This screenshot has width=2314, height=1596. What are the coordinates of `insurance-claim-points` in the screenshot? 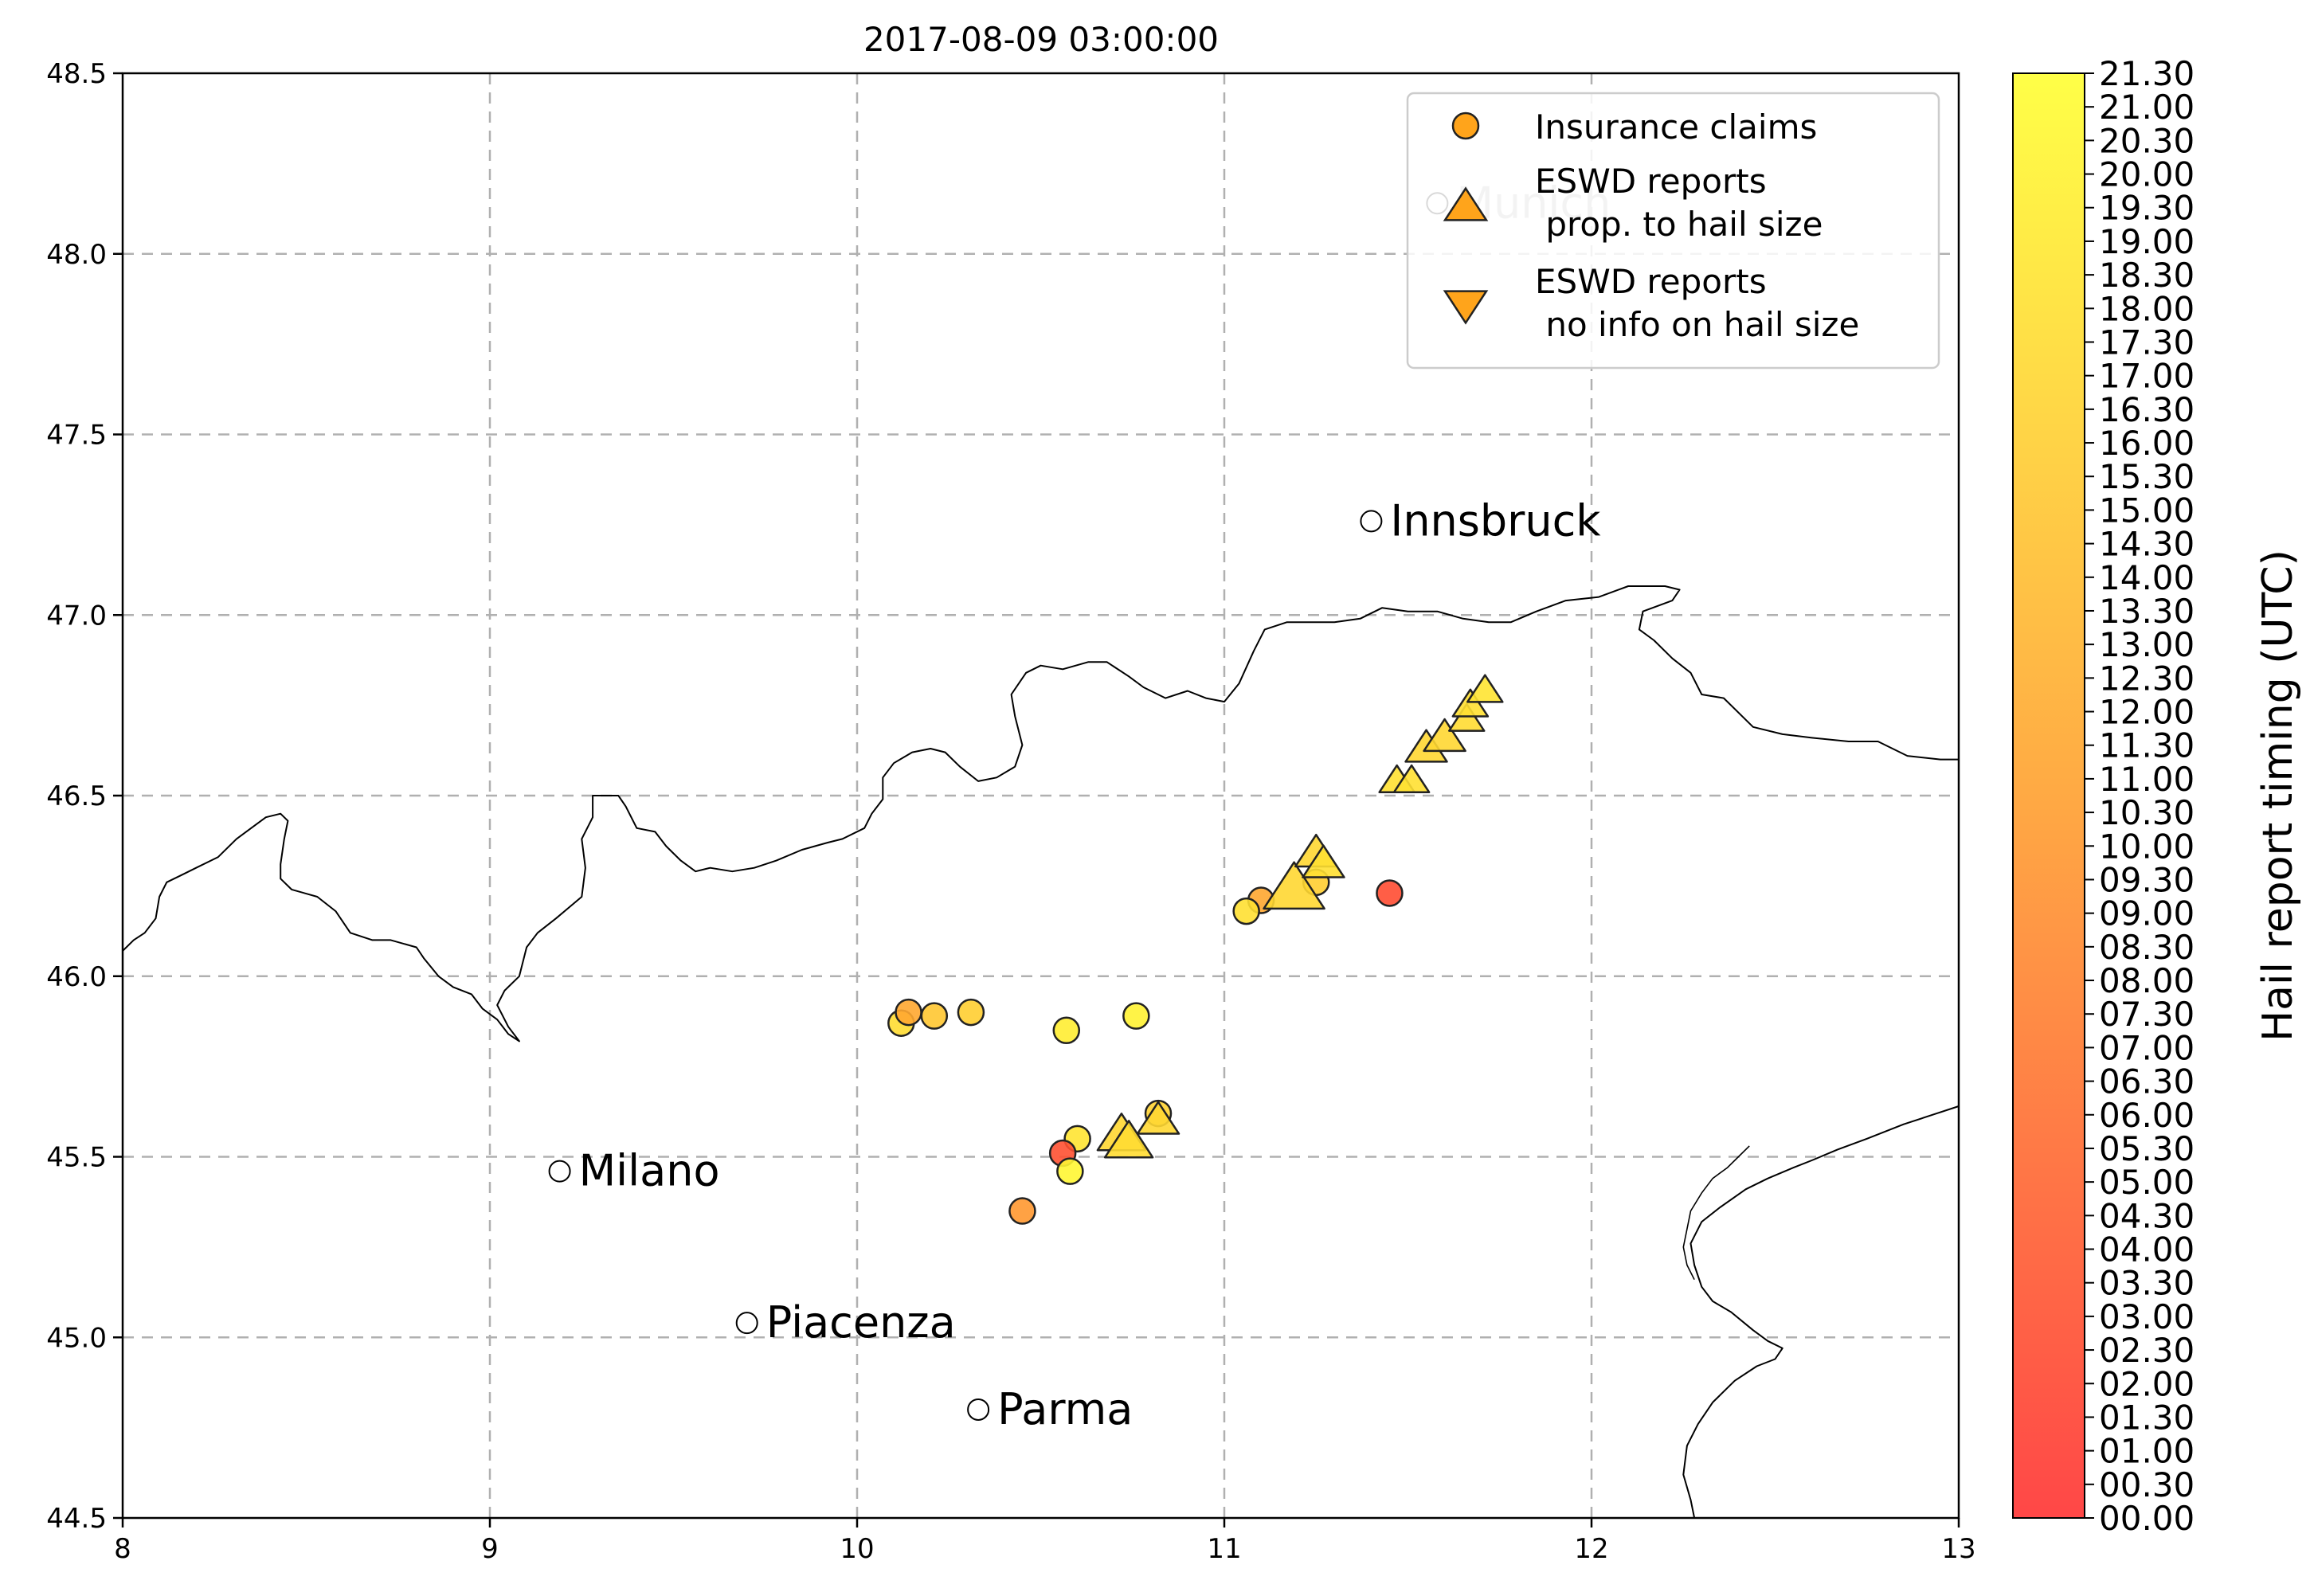 It's located at (1145, 1046).